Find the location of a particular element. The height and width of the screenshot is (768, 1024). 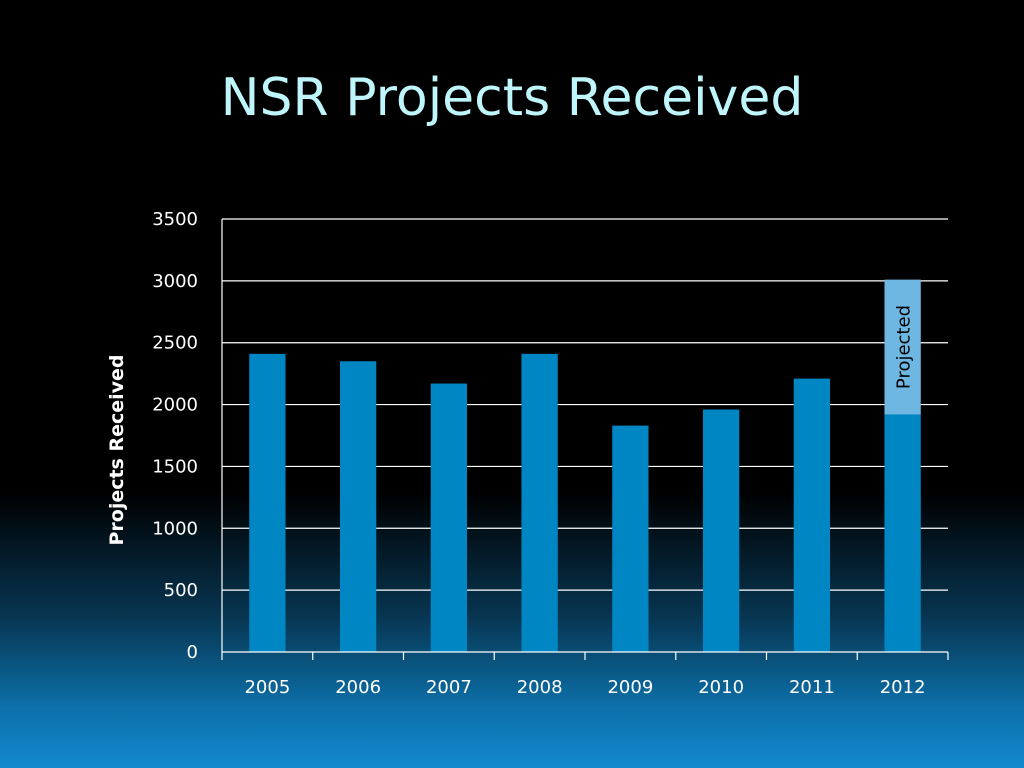

y-tick-label: 1000 is located at coordinates (175, 528).